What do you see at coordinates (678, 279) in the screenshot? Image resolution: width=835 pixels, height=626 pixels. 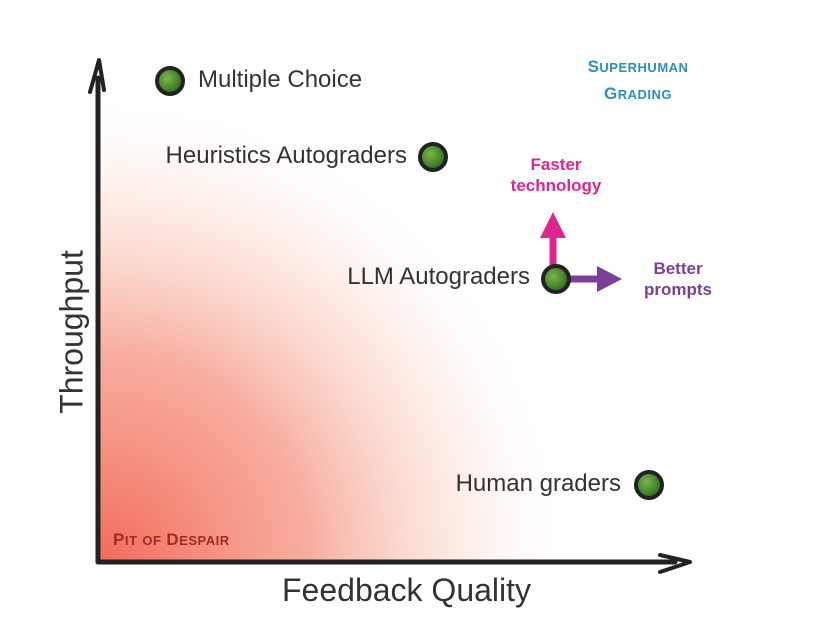 I see `better-prompts-label: Better prompts` at bounding box center [678, 279].